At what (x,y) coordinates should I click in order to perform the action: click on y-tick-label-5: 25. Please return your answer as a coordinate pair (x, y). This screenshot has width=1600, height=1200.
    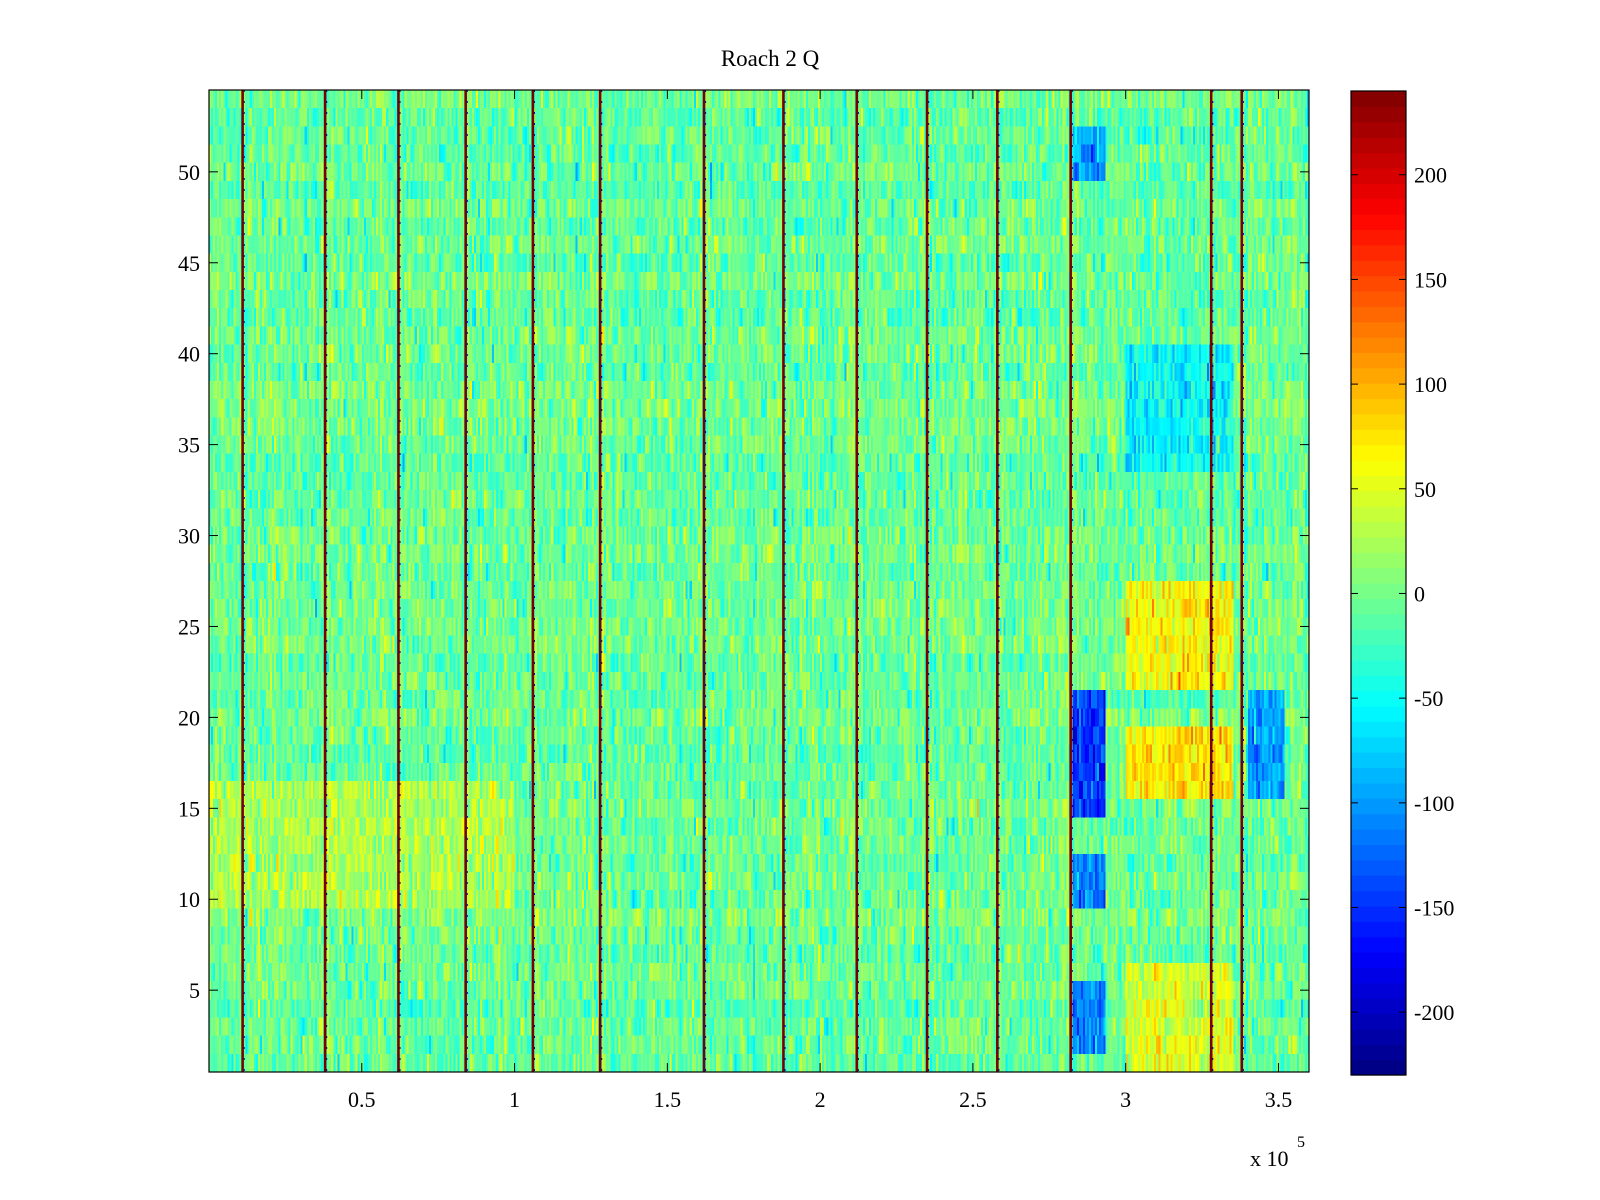
    Looking at the image, I should click on (189, 626).